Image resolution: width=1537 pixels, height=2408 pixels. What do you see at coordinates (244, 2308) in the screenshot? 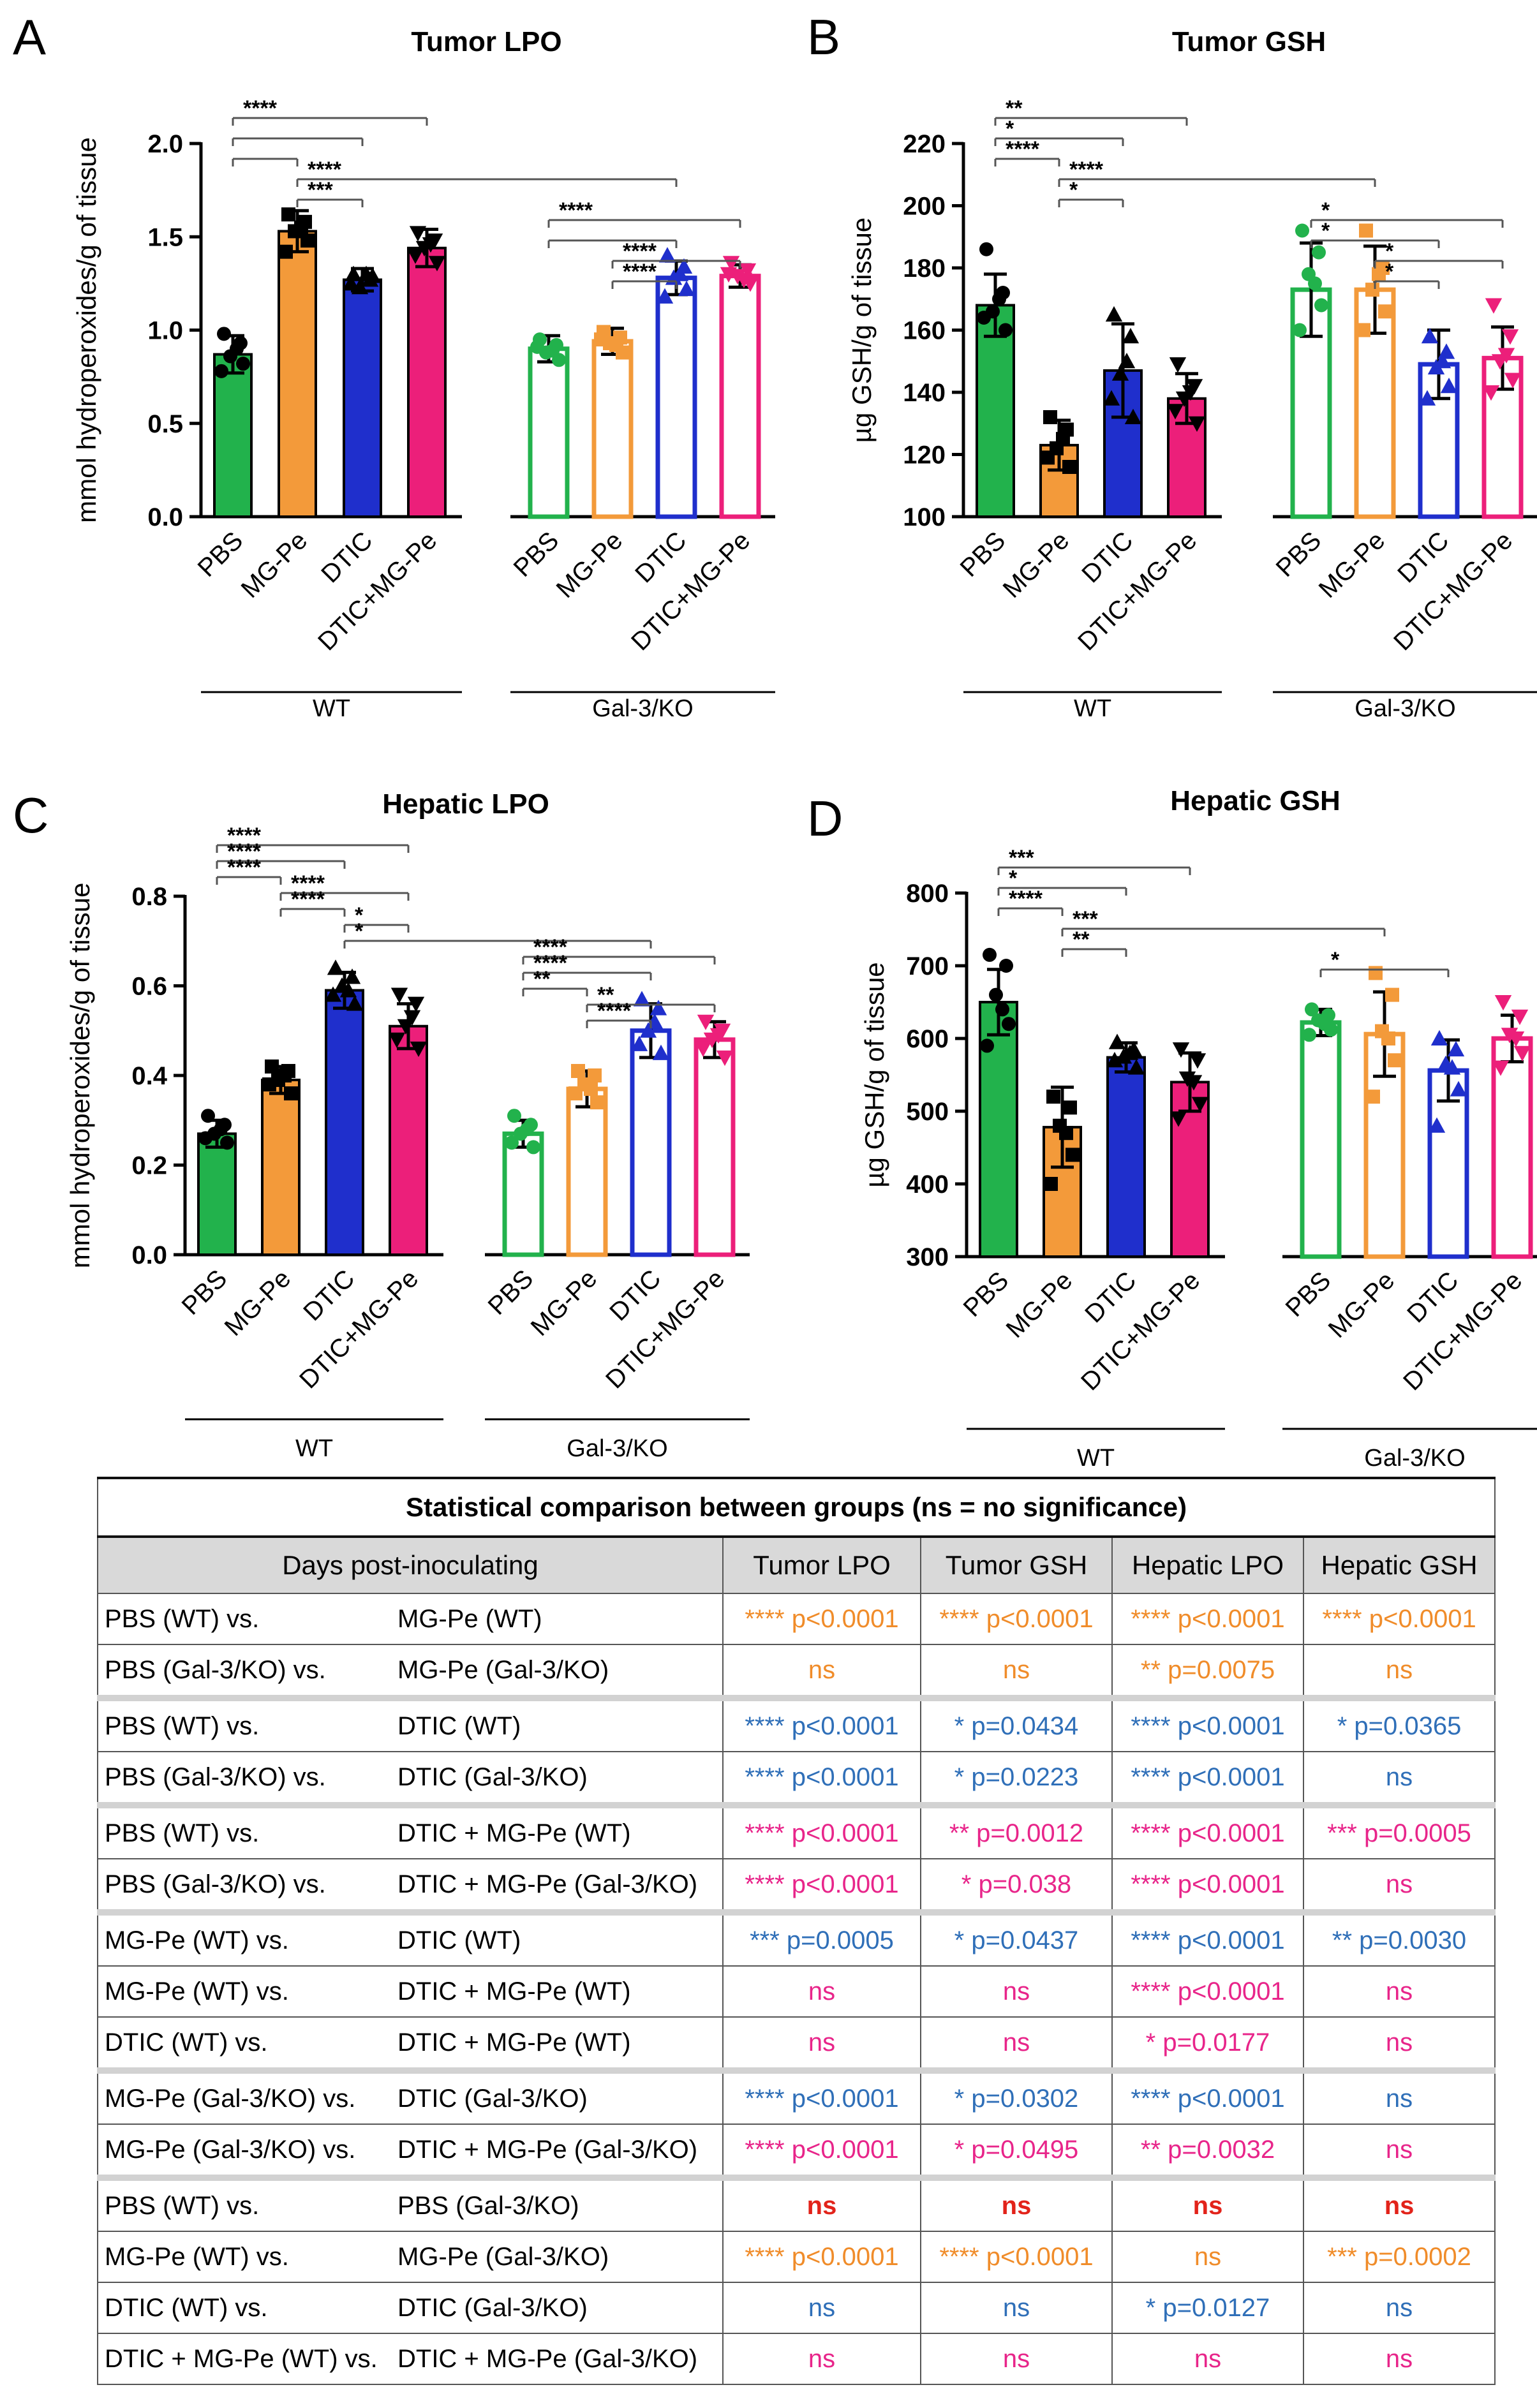
I see `comparison-group-a: DTIC (WT) vs.` at bounding box center [244, 2308].